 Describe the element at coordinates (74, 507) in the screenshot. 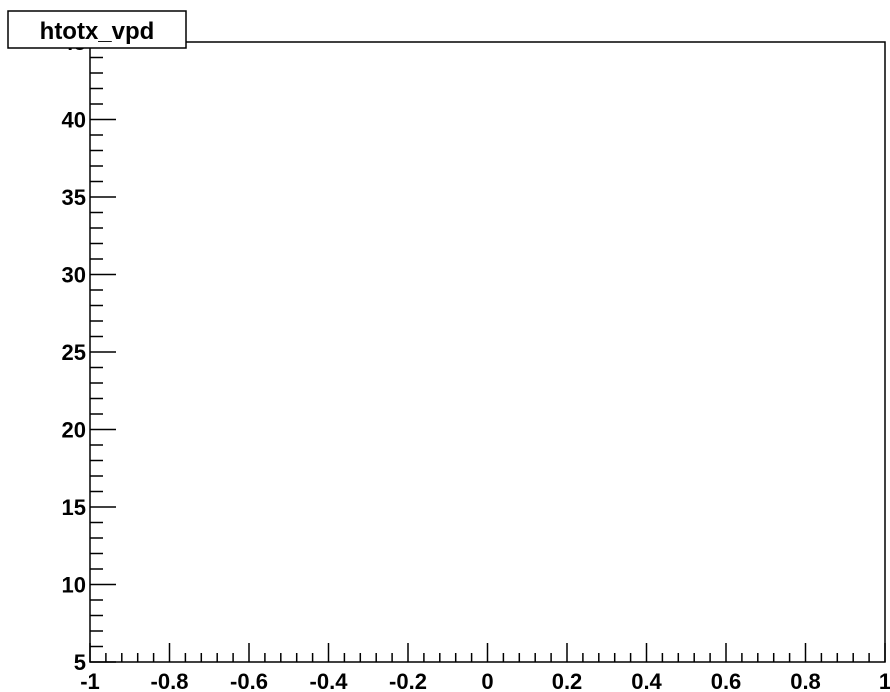

I see `y-tick-label: 15` at that location.